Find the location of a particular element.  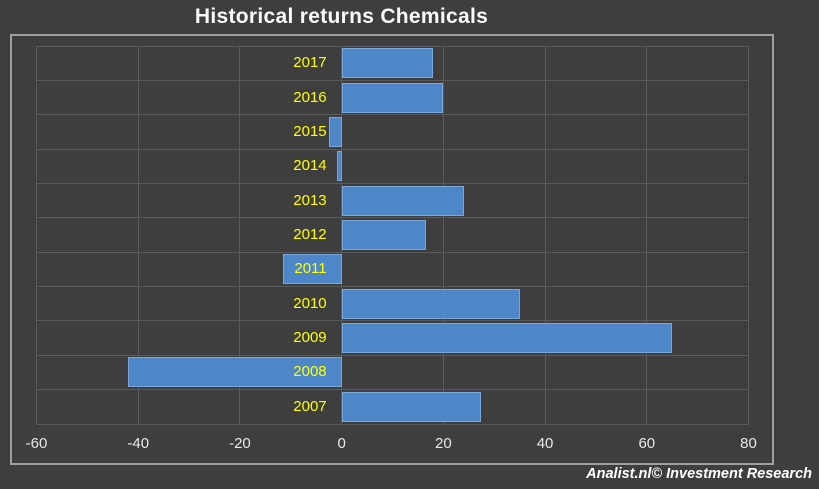

x-axis-tick-label: -40 is located at coordinates (138, 443).